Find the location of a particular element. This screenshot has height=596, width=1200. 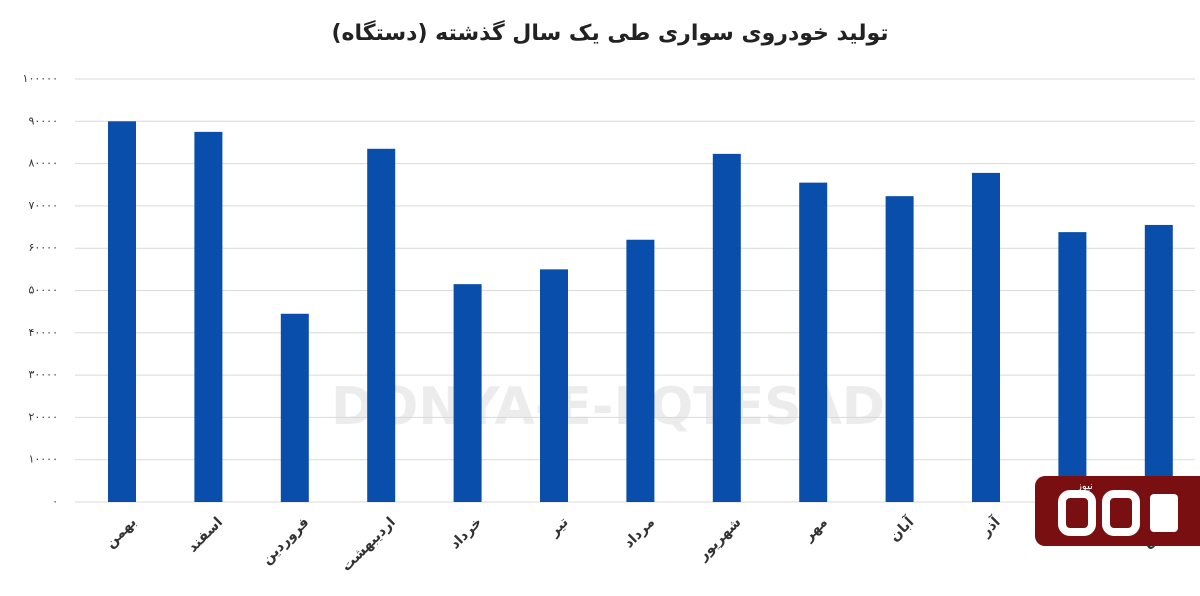

logo-text: نیوز is located at coordinates (1084, 486).